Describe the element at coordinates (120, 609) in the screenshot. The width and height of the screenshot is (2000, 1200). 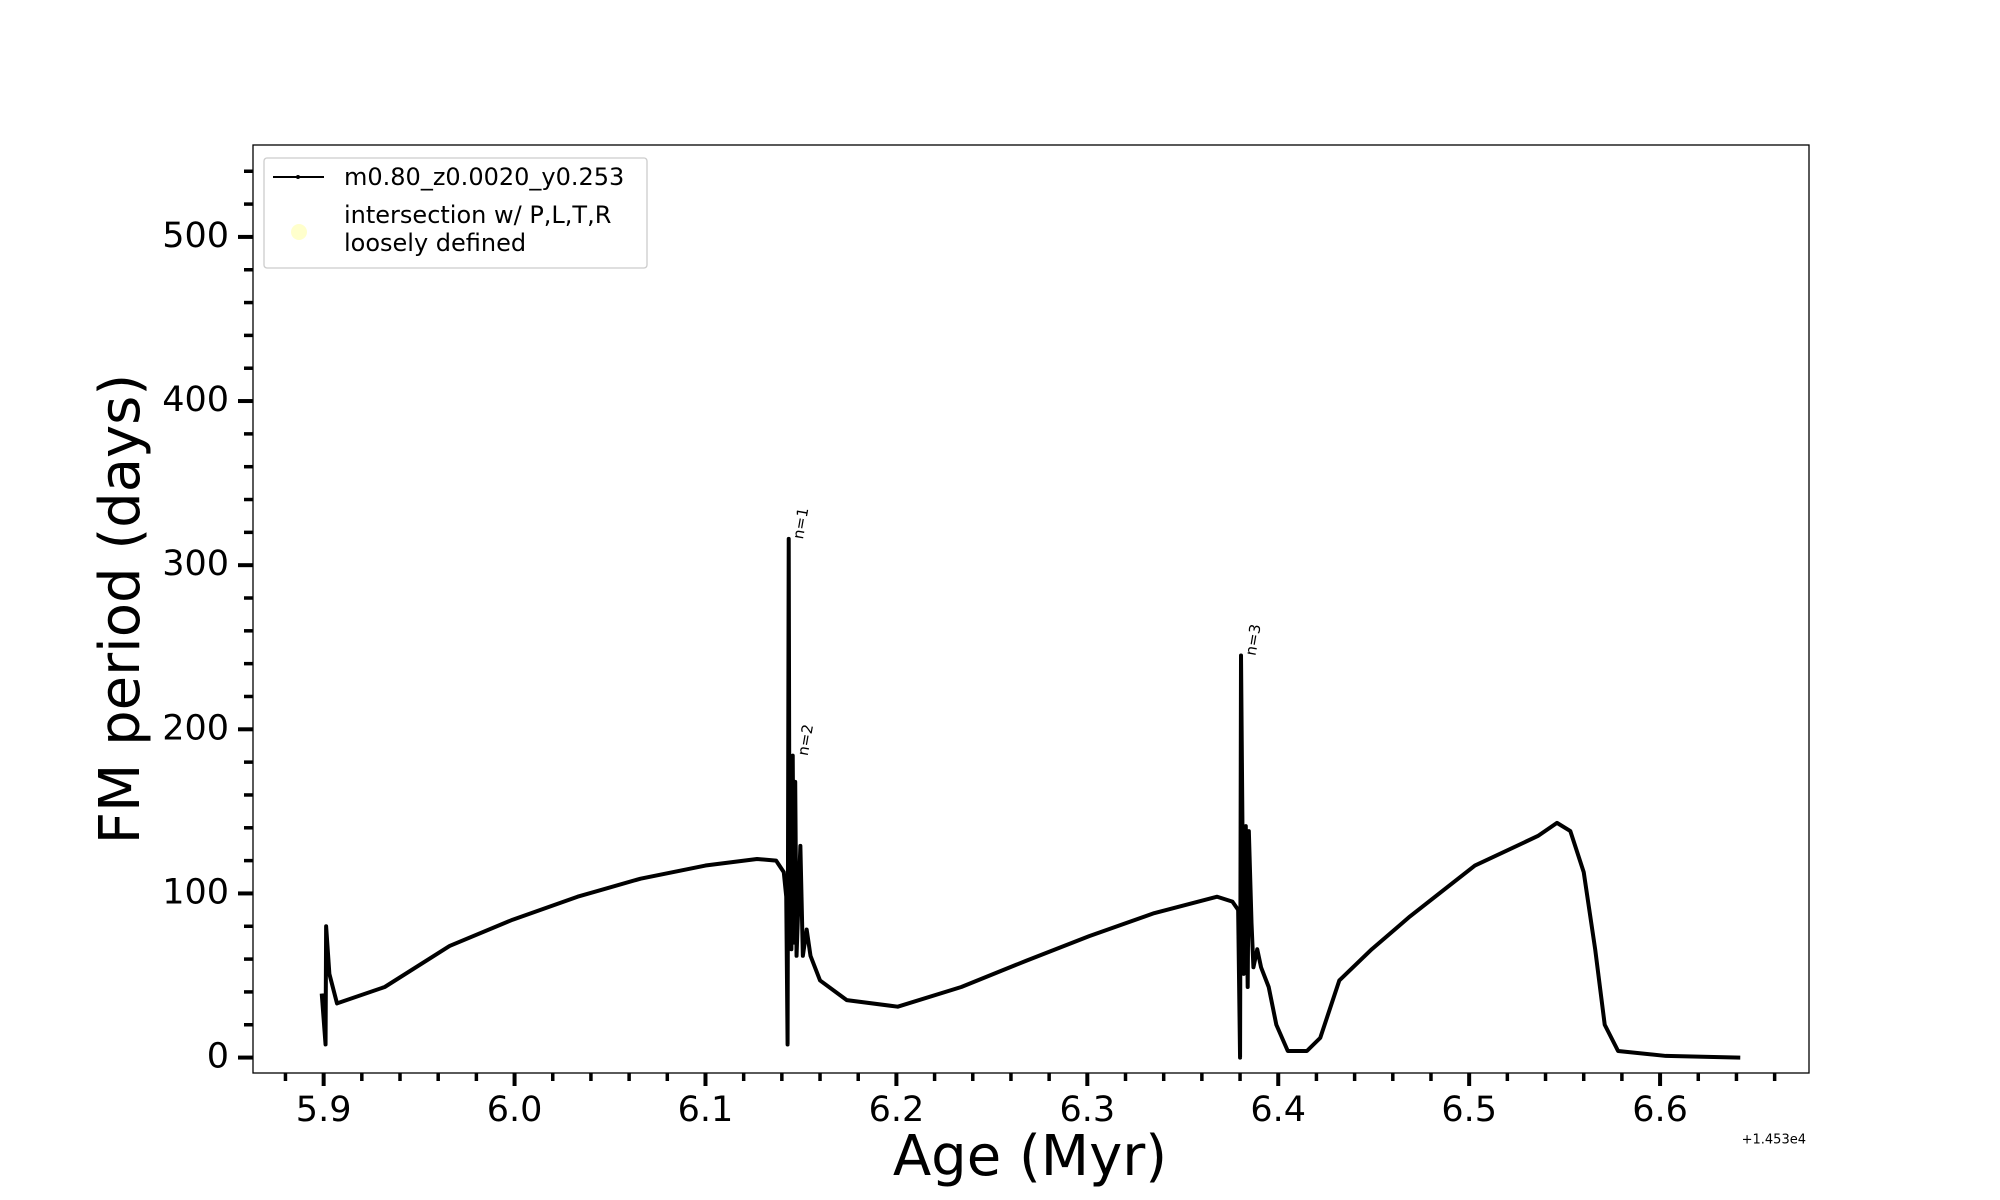
I see `y-axis-label: FM period (days)` at that location.